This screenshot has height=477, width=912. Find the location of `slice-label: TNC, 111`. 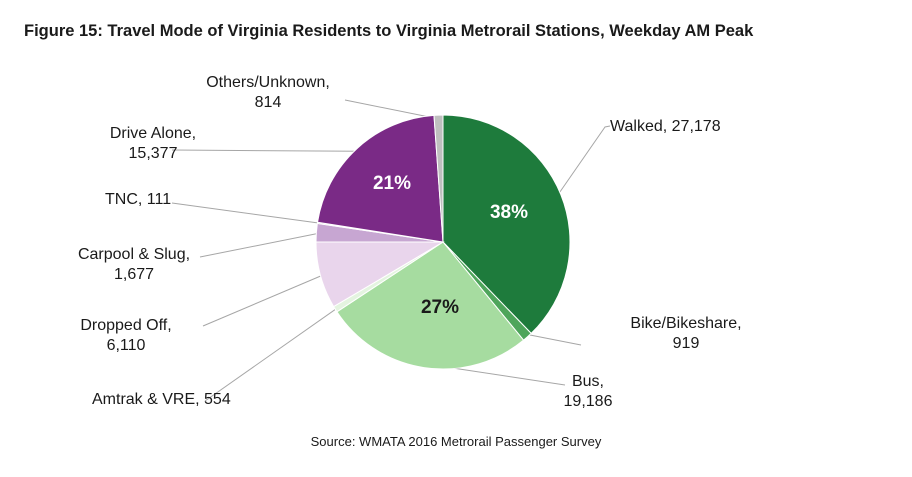

slice-label: TNC, 111 is located at coordinates (138, 199).